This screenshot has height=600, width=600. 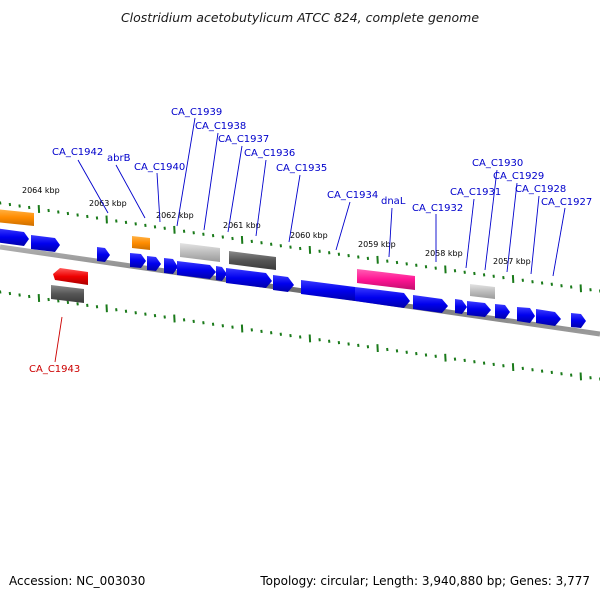 I want to click on gene-label-CA_C1932: CA_C1932, so click(x=437, y=208).